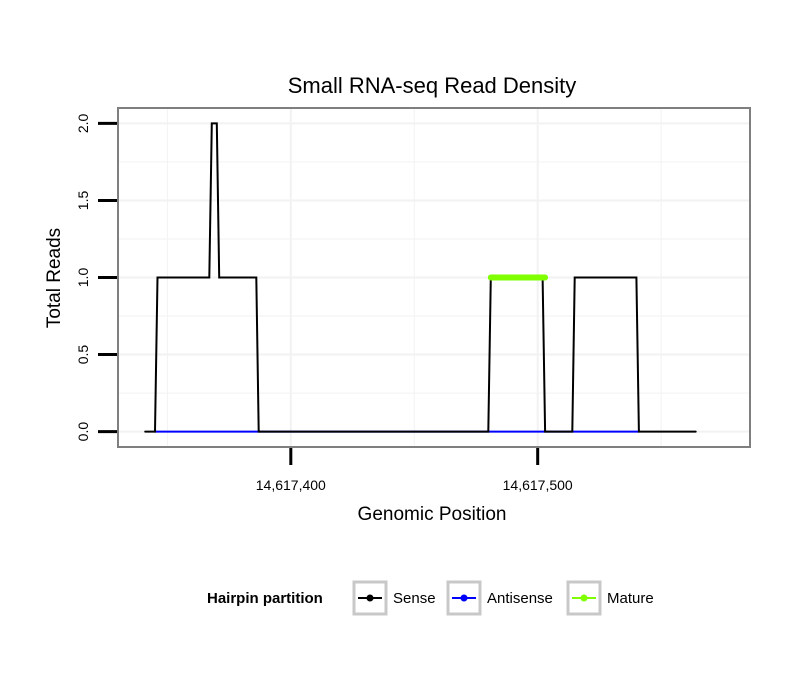 The height and width of the screenshot is (690, 810). I want to click on legend: Hairpin partition Sense Antisense Mature, so click(430, 598).